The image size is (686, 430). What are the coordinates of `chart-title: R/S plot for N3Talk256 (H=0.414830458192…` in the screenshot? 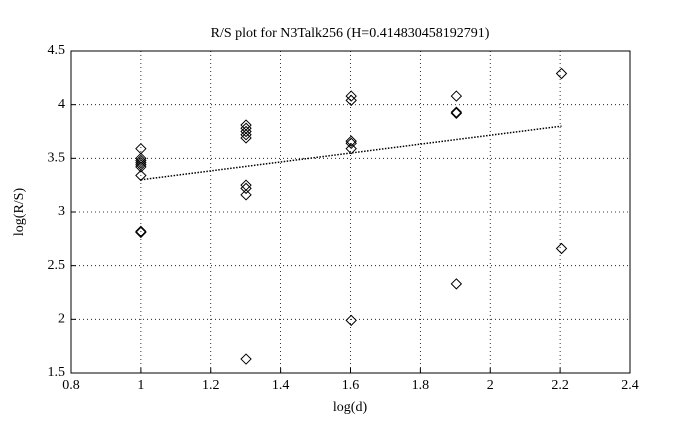 It's located at (350, 33).